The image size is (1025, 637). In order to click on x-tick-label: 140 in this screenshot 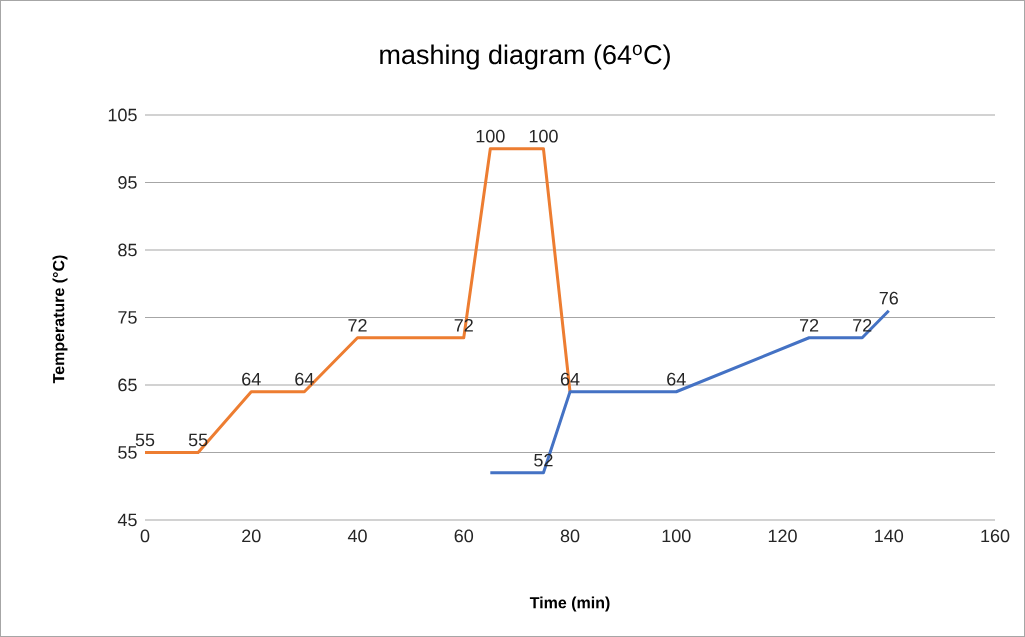, I will do `click(889, 536)`.